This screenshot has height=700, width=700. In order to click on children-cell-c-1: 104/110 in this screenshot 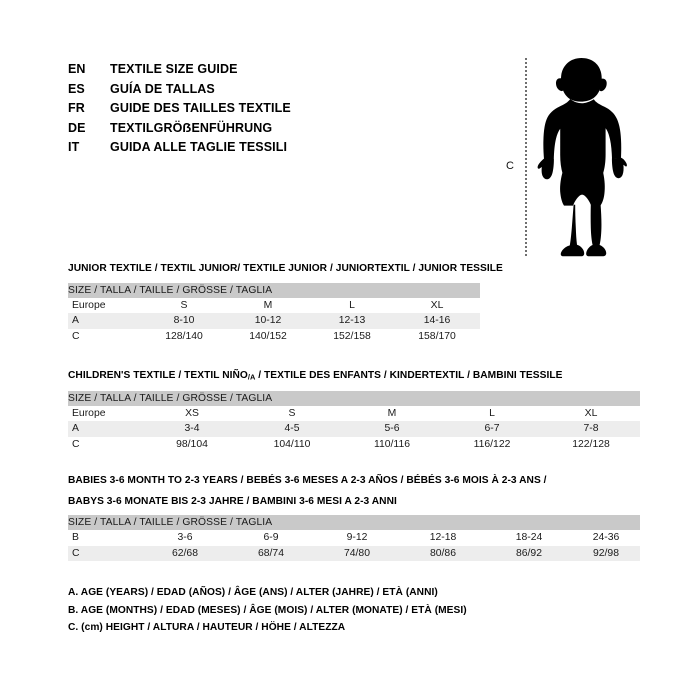, I will do `click(292, 444)`.